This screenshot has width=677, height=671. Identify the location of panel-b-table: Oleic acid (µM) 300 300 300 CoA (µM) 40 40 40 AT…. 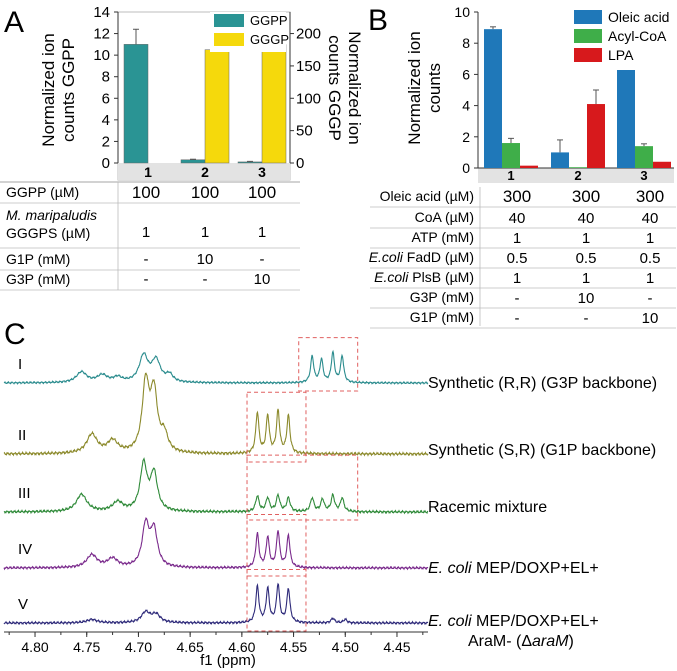
(522, 258).